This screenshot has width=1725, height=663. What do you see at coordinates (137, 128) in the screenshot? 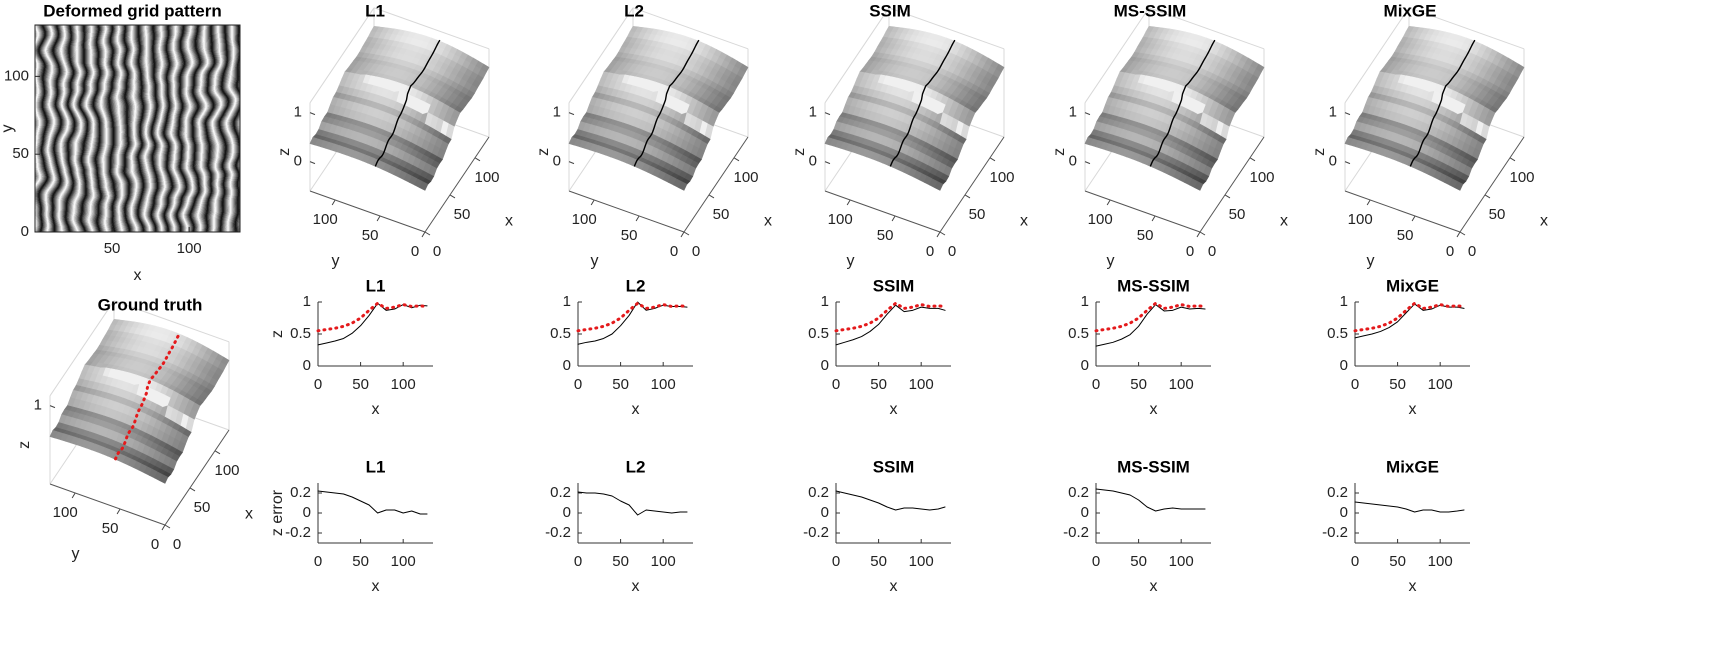
I see `deformed-stripes` at bounding box center [137, 128].